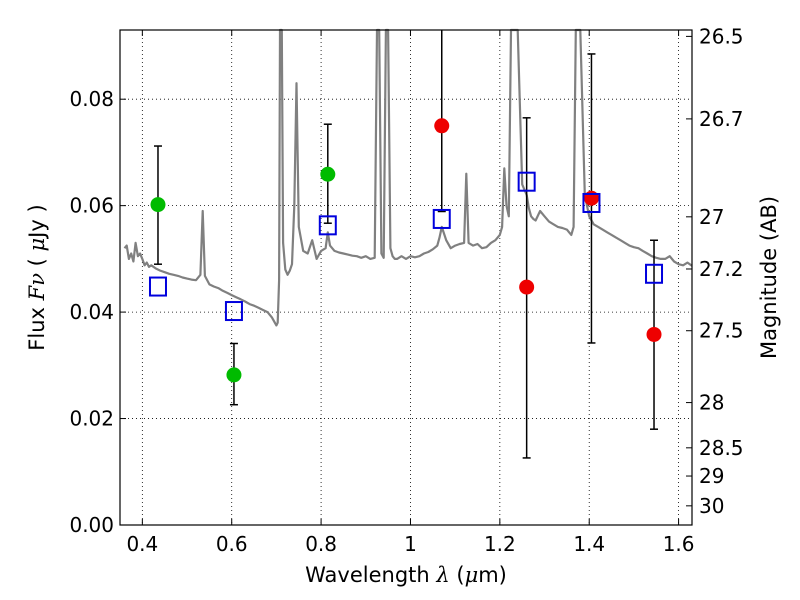 Image resolution: width=800 pixels, height=600 pixels. What do you see at coordinates (721, 331) in the screenshot?
I see `y2-tick-label: 27.5` at bounding box center [721, 331].